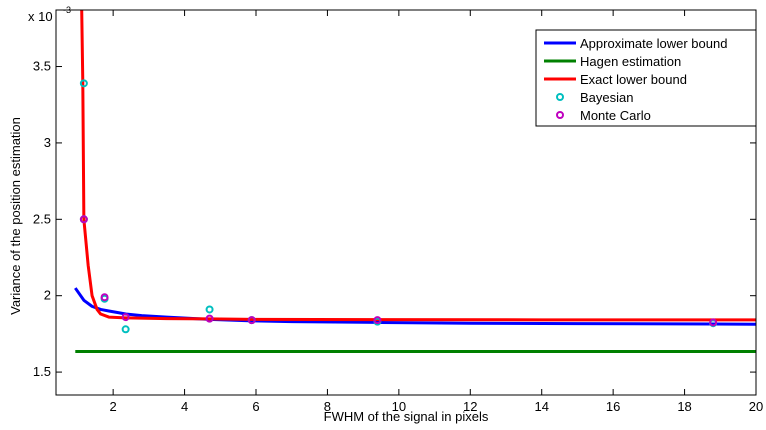  What do you see at coordinates (560, 115) in the screenshot?
I see `legend-swatch-monte-carlo` at bounding box center [560, 115].